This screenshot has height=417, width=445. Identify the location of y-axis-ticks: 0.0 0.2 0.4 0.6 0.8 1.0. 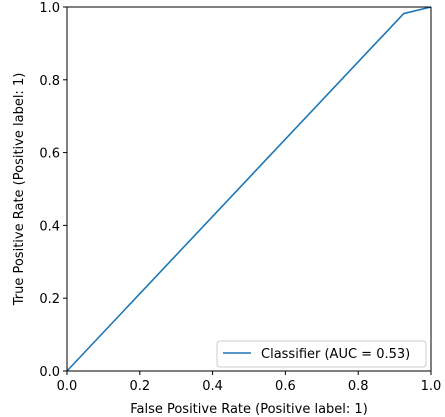
(53, 190).